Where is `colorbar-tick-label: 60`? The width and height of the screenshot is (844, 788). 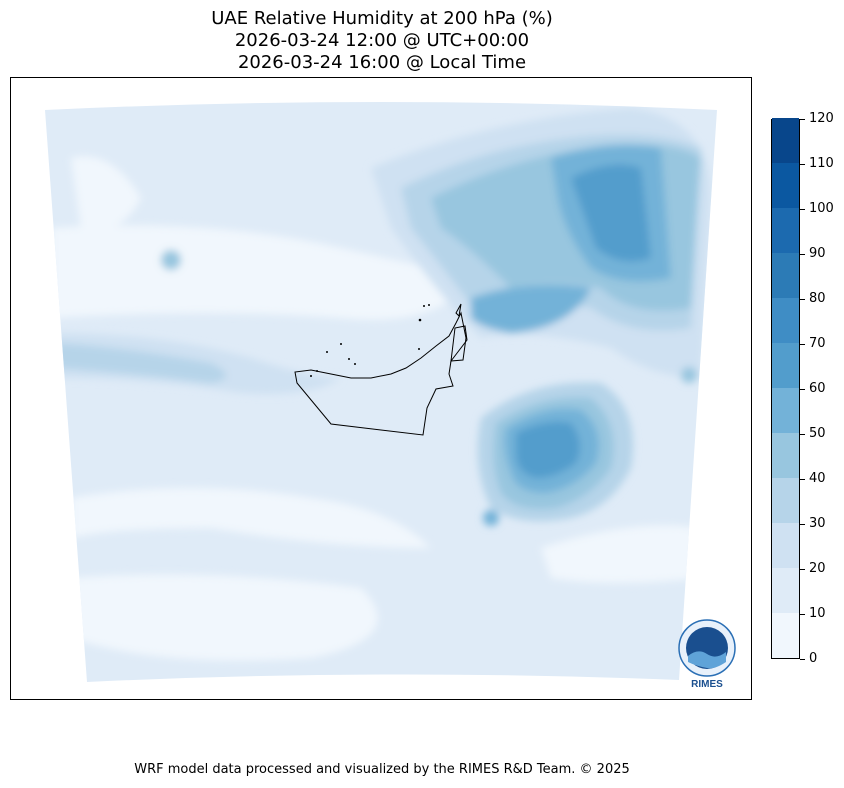
colorbar-tick-label: 60 is located at coordinates (817, 388).